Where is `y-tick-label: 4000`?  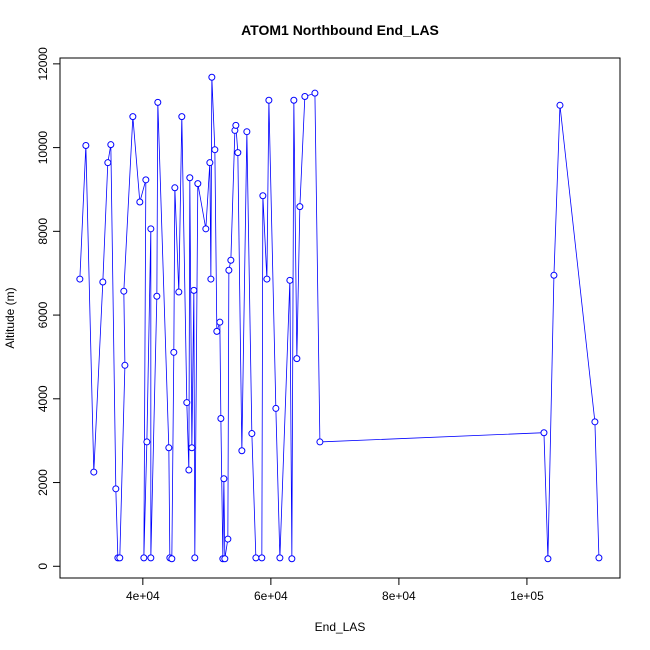 y-tick-label: 4000 is located at coordinates (43, 398).